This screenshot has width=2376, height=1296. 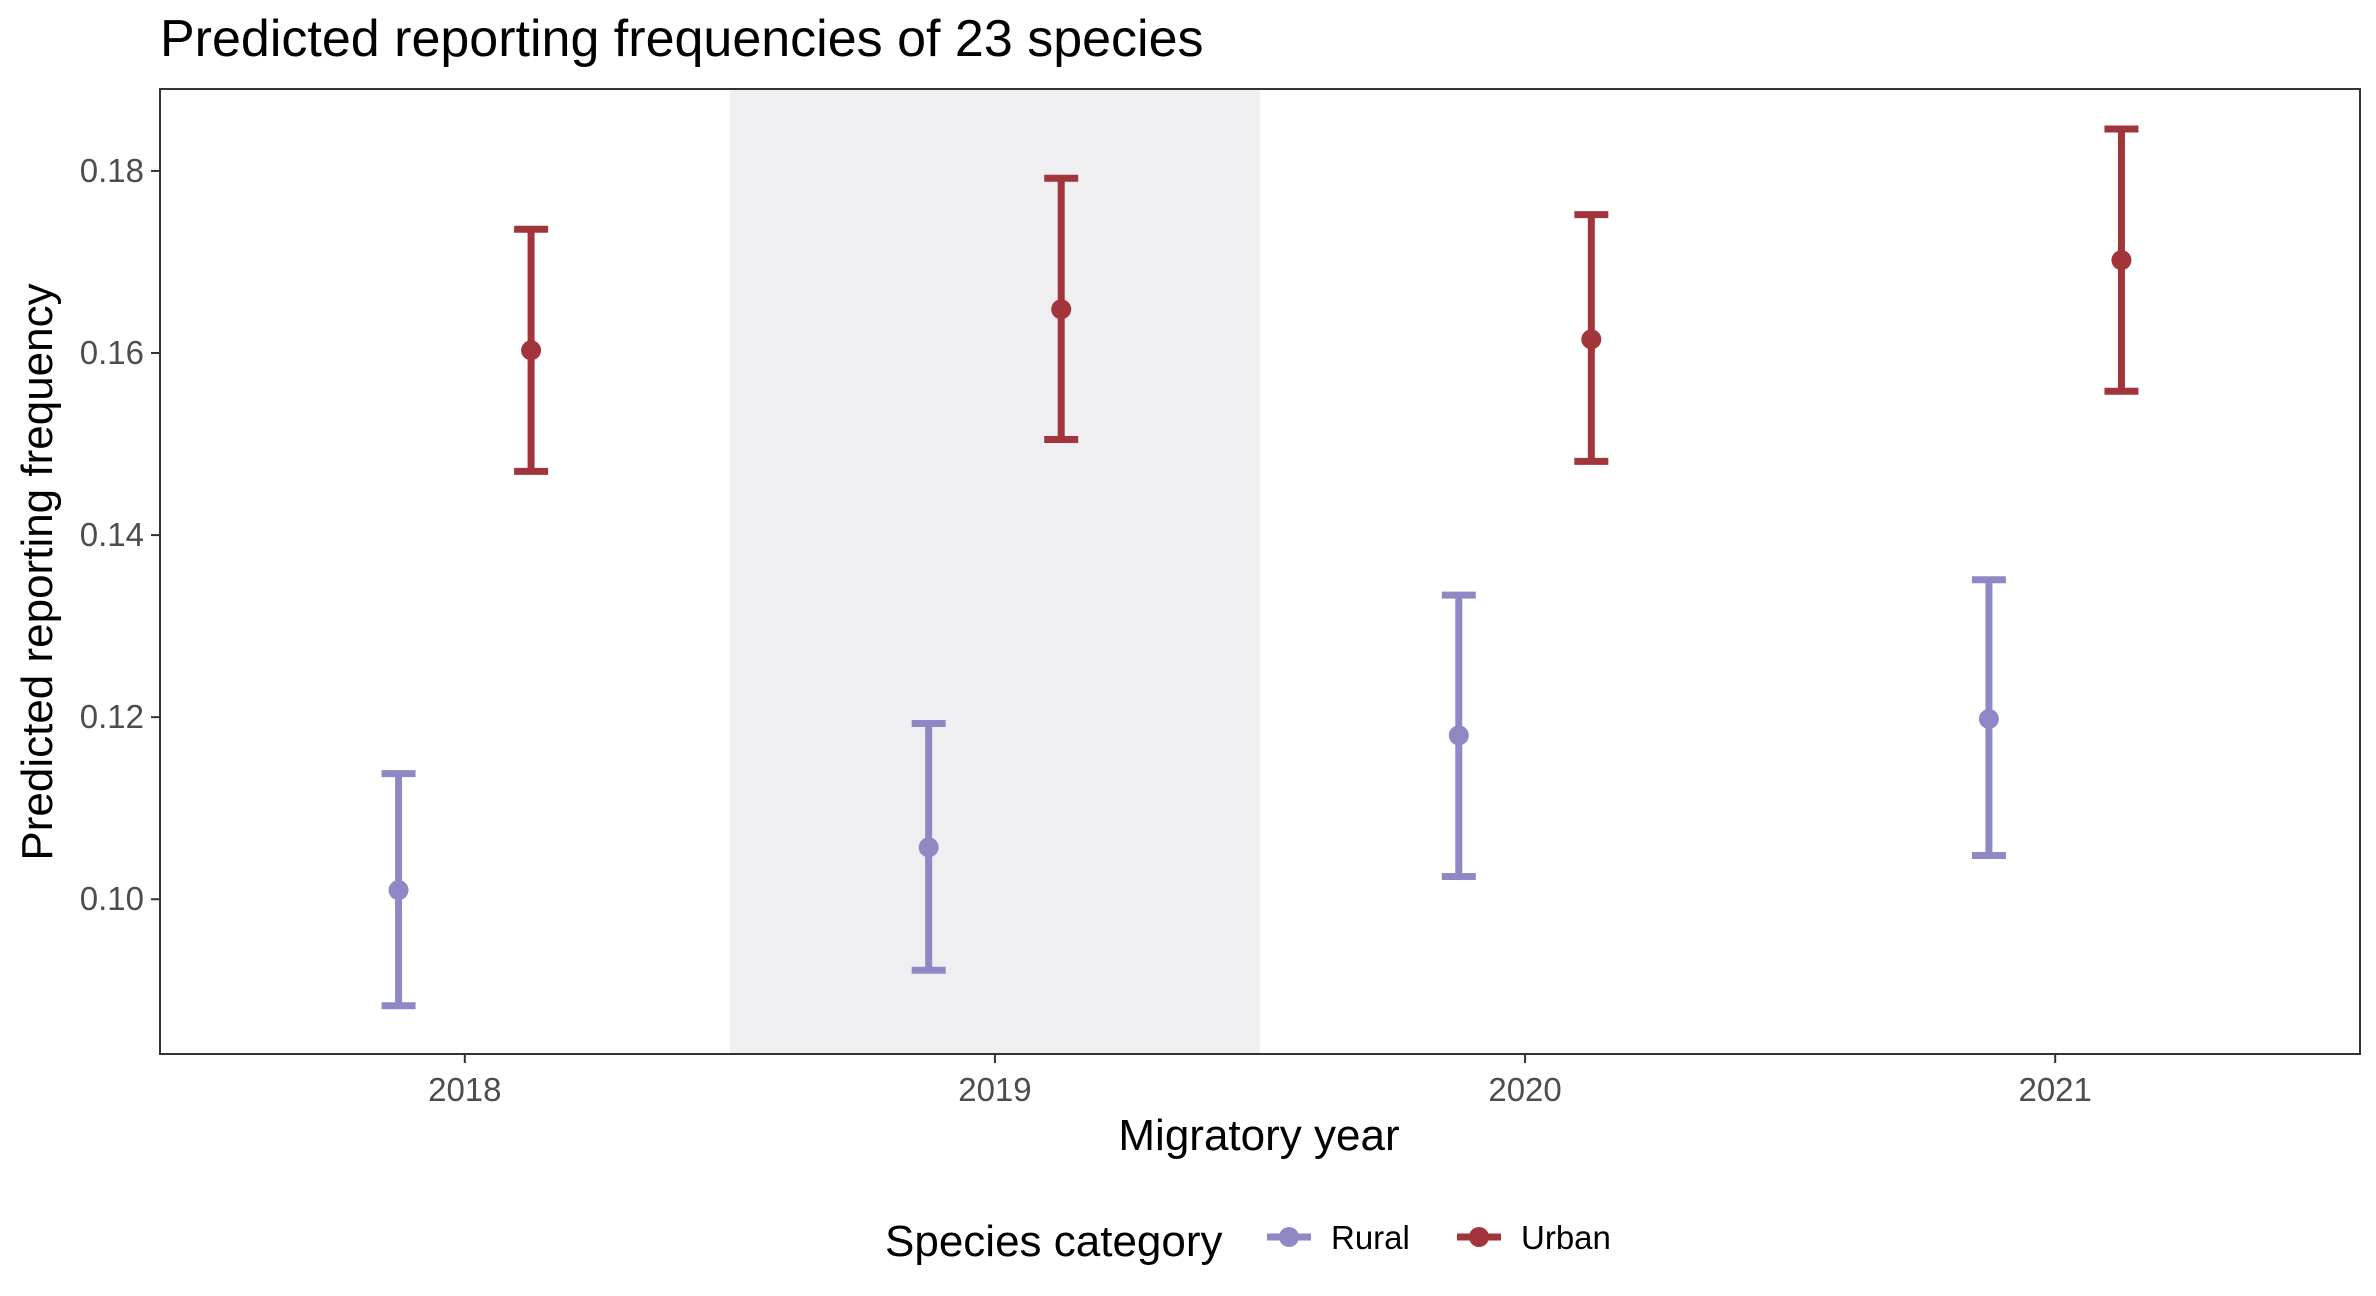 I want to click on y-axis: 0.10 0.12 0.14 0.16 0.18, so click(x=120, y=534).